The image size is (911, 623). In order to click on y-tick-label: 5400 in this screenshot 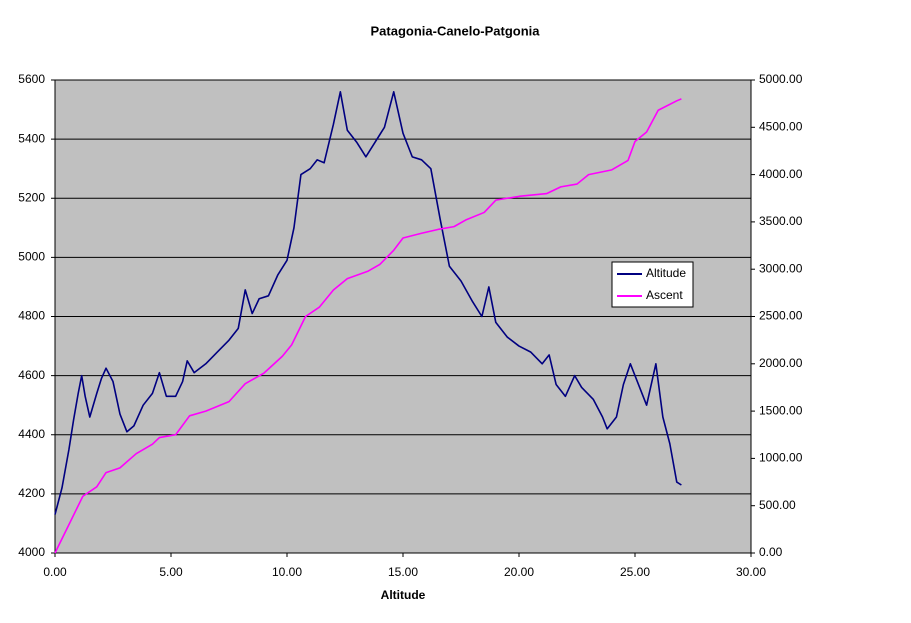, I will do `click(31, 138)`.